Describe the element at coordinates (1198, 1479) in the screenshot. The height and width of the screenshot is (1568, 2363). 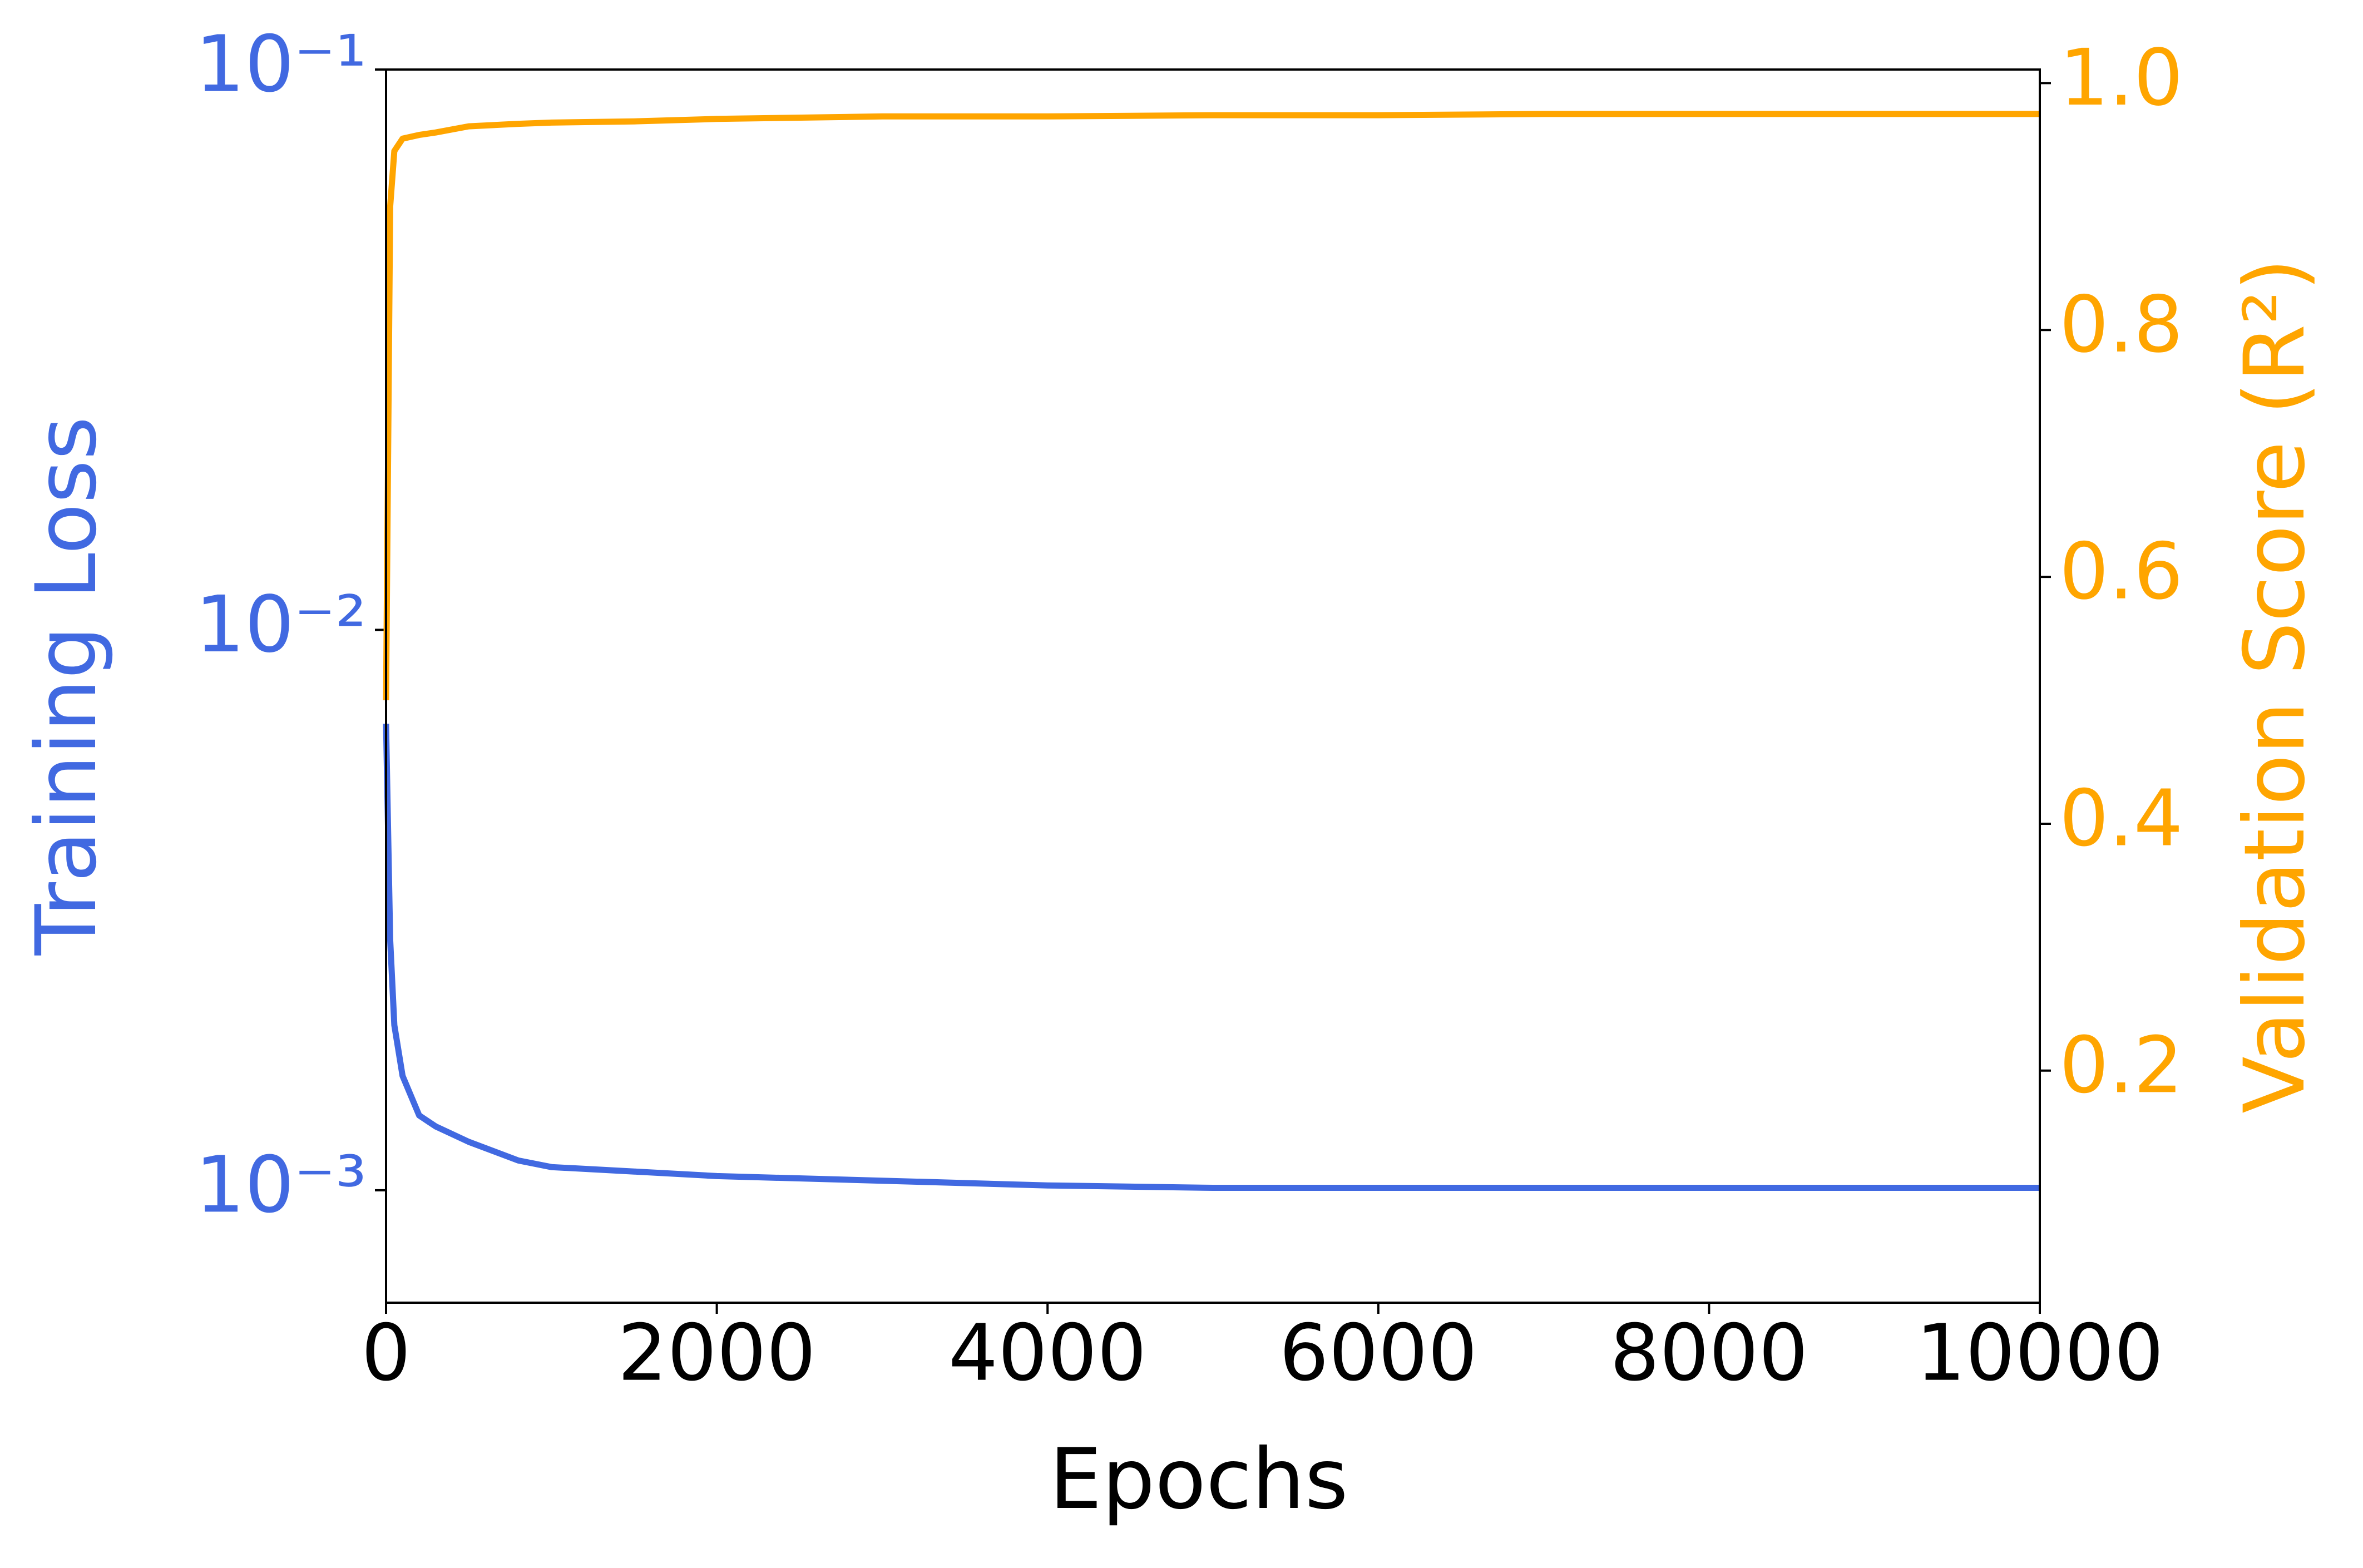
I see `x-axis-label: Epochs` at that location.